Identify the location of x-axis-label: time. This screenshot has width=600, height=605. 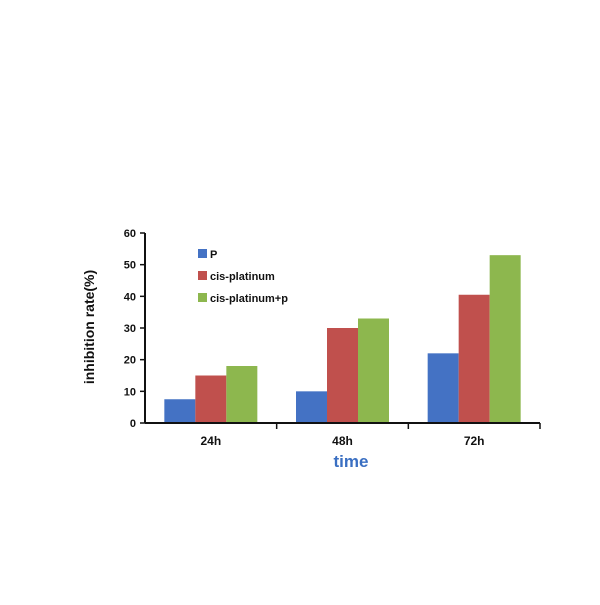
(351, 461).